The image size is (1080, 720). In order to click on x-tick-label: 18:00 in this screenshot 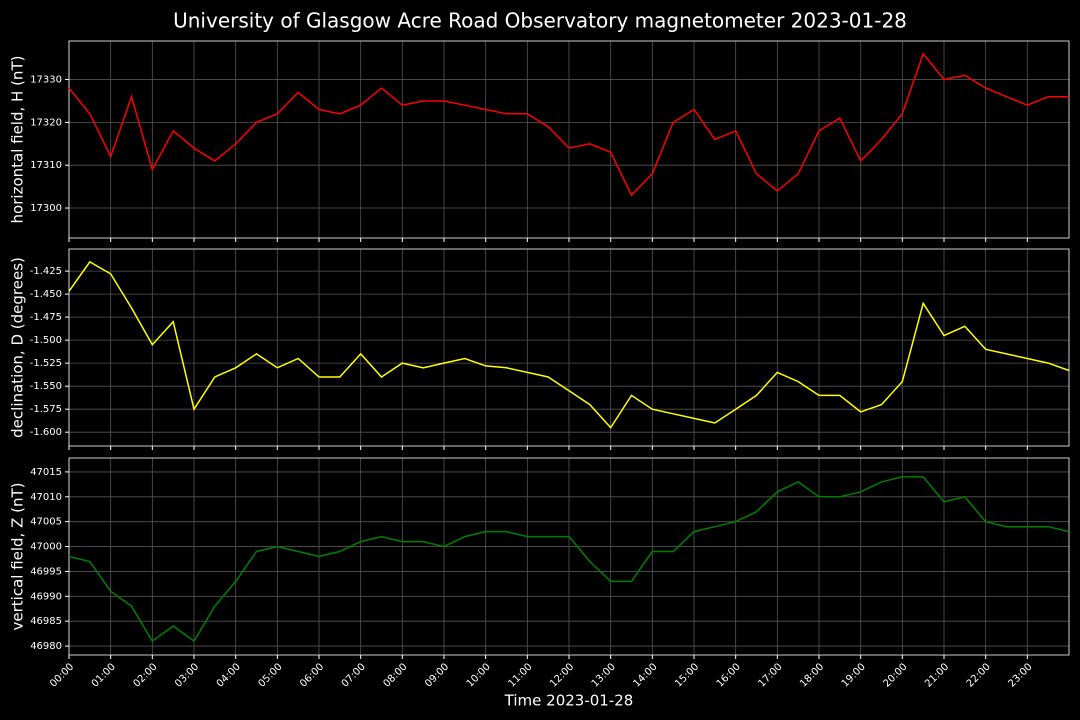, I will do `click(812, 675)`.